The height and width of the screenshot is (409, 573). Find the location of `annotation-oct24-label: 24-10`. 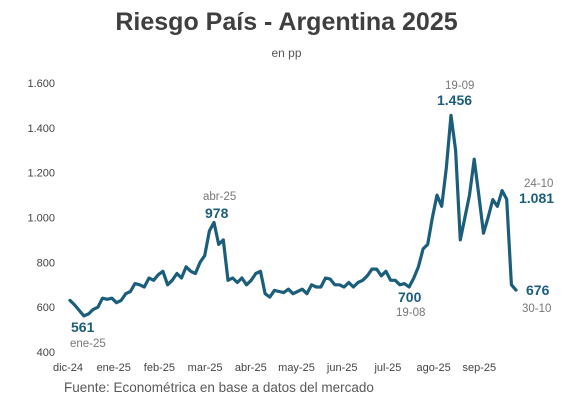

annotation-oct24-label: 24-10 is located at coordinates (538, 184).